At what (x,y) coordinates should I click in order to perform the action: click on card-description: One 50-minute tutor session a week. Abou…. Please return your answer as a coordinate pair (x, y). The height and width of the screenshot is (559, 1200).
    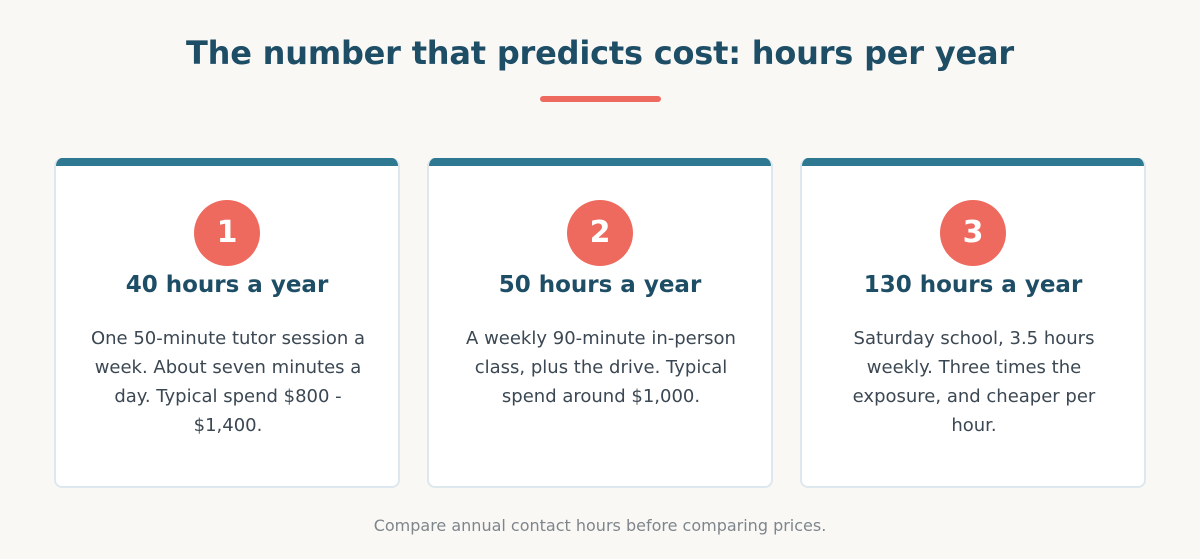
    Looking at the image, I should click on (228, 382).